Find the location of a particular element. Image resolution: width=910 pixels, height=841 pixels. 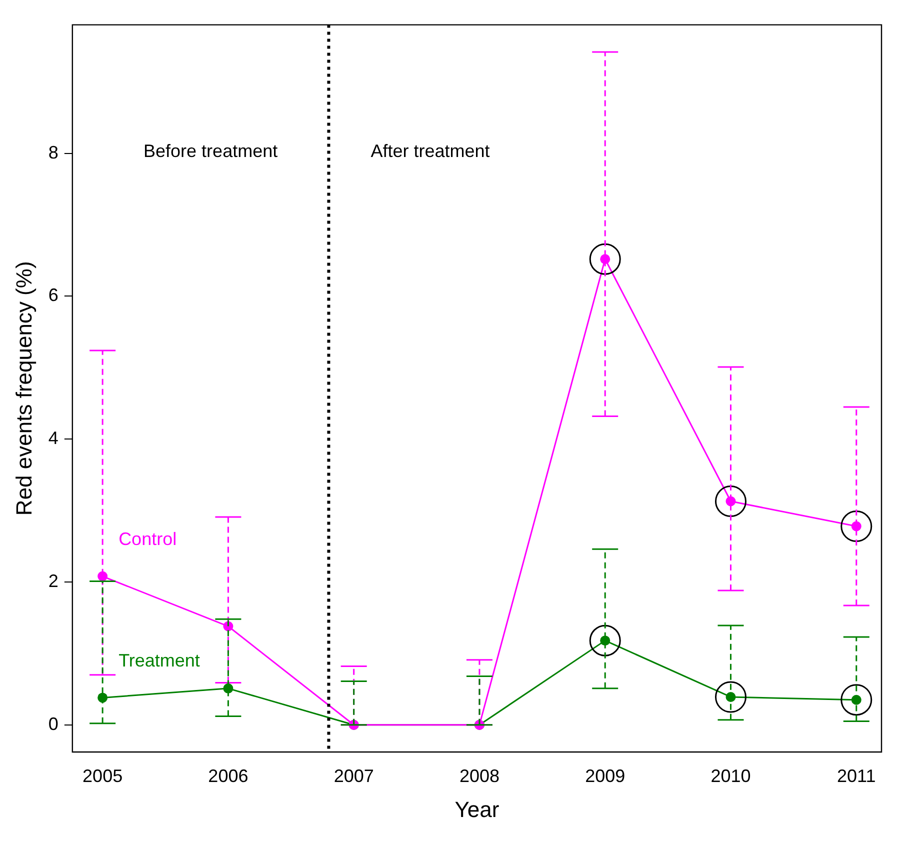

annotation: Before treatment is located at coordinates (211, 151).